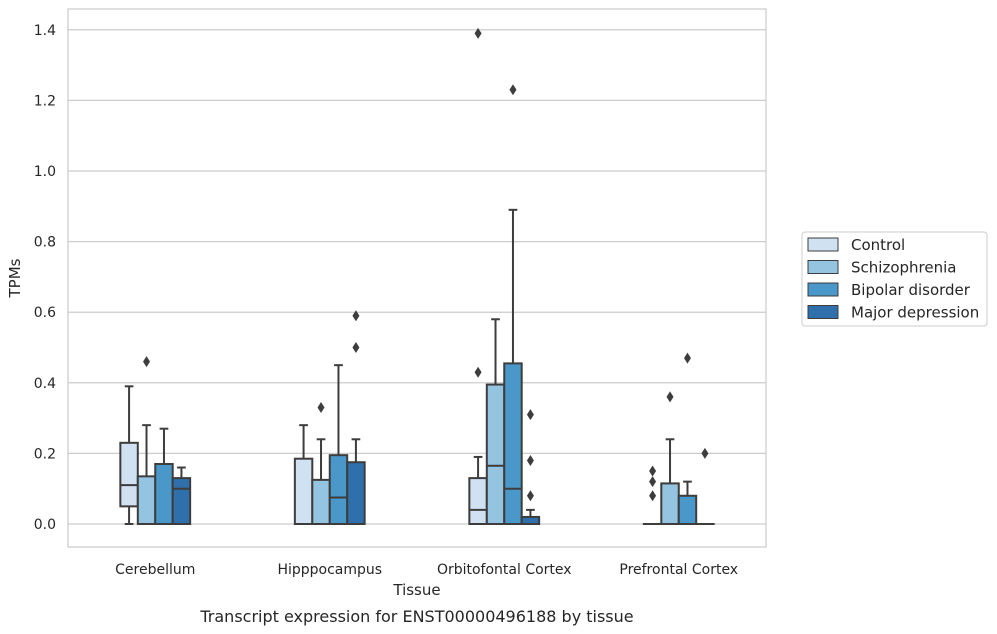 This screenshot has width=997, height=634. What do you see at coordinates (45, 172) in the screenshot?
I see `y-tick-label: 1.0` at bounding box center [45, 172].